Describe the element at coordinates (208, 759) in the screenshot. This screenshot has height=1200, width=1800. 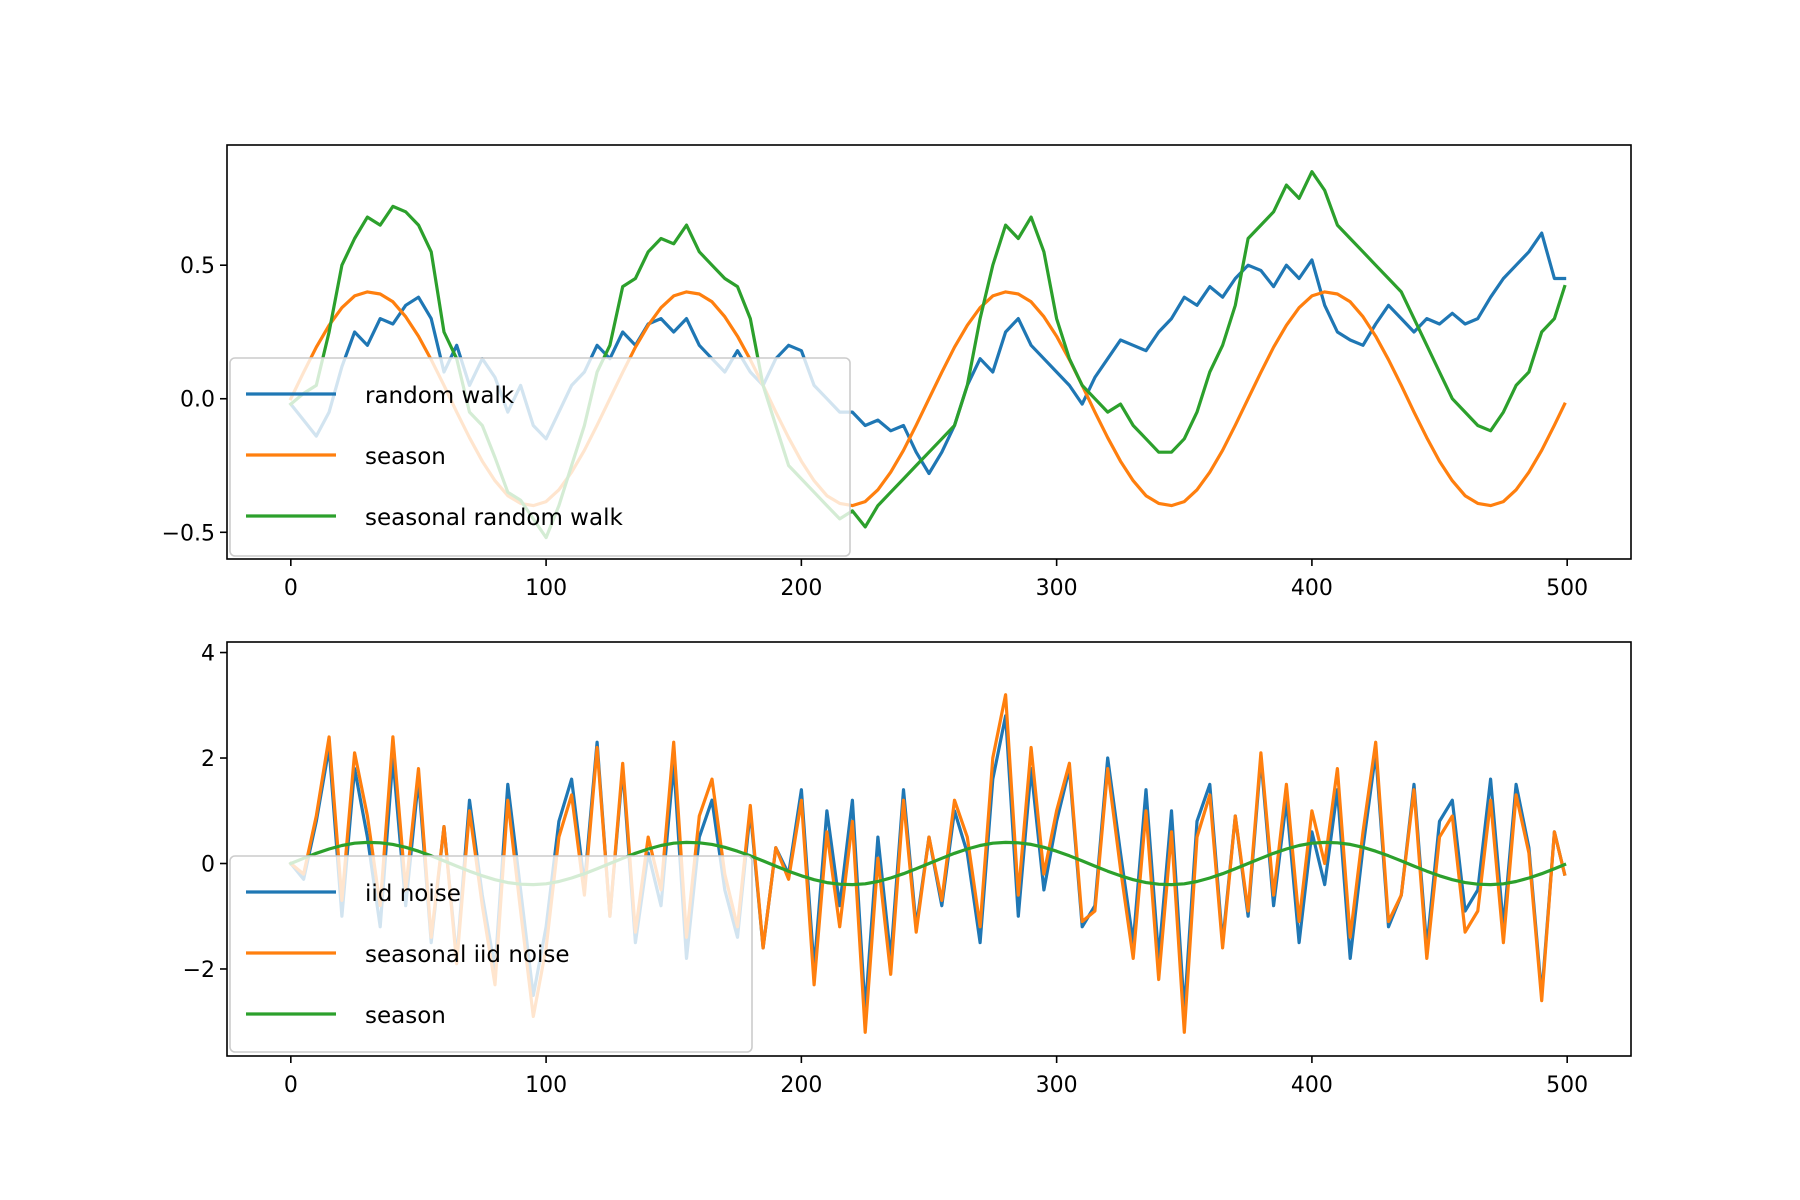
I see `y-tick-label: 2` at that location.